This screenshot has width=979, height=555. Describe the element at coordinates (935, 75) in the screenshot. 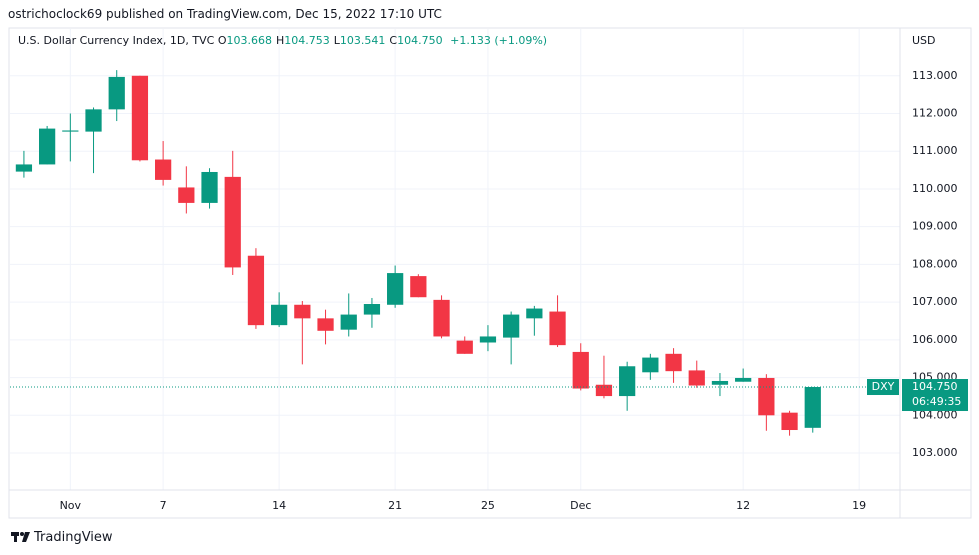

I see `y-tick-label: 113.000` at that location.